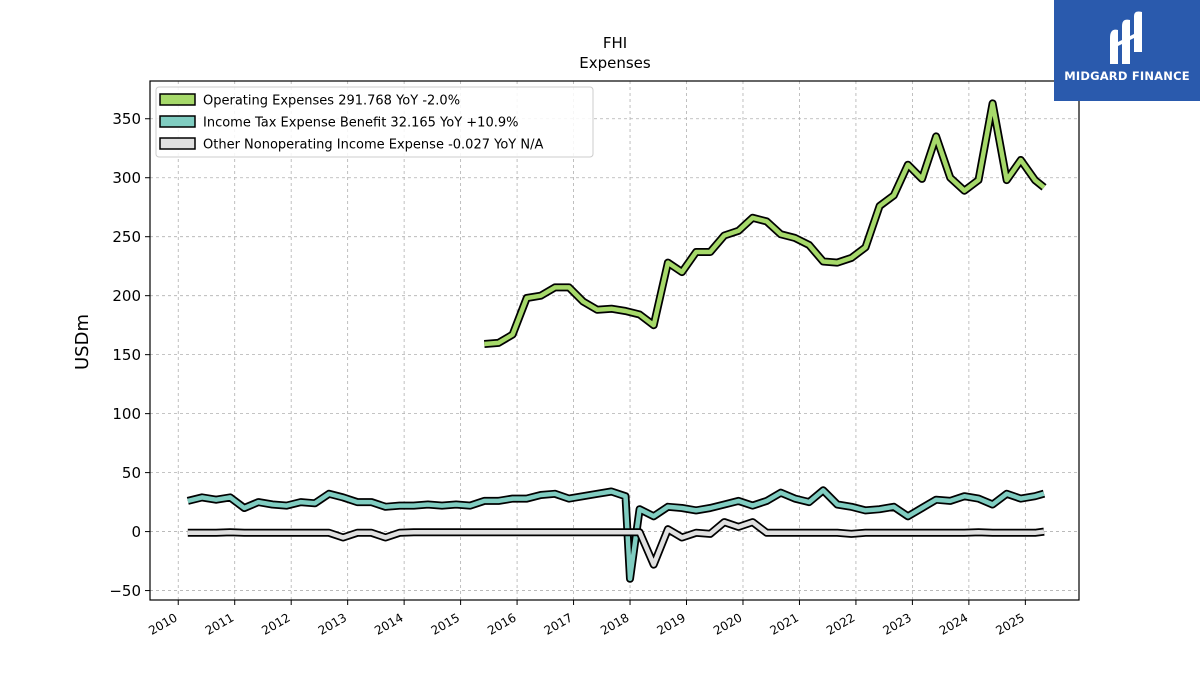 The width and height of the screenshot is (1200, 675). I want to click on y-tick-label: 100, so click(126, 414).